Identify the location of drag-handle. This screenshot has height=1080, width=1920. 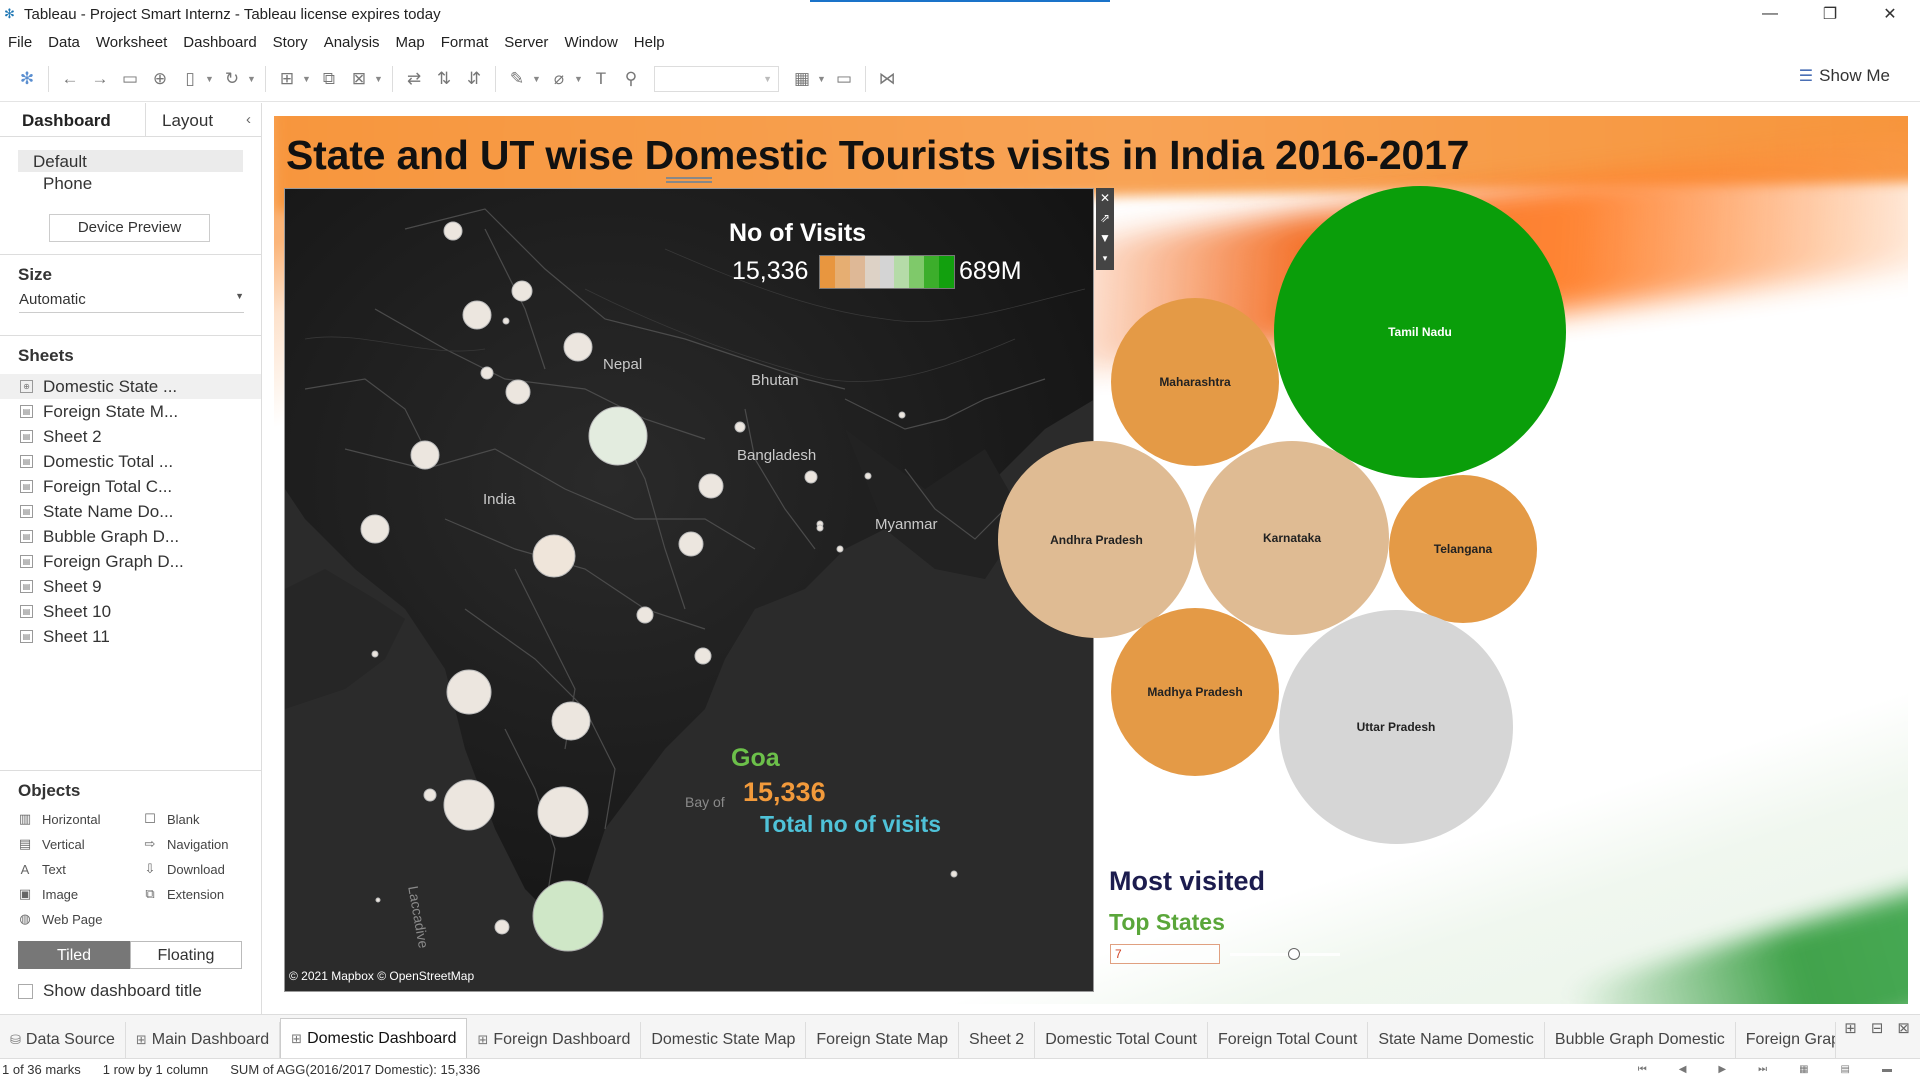
(689, 180).